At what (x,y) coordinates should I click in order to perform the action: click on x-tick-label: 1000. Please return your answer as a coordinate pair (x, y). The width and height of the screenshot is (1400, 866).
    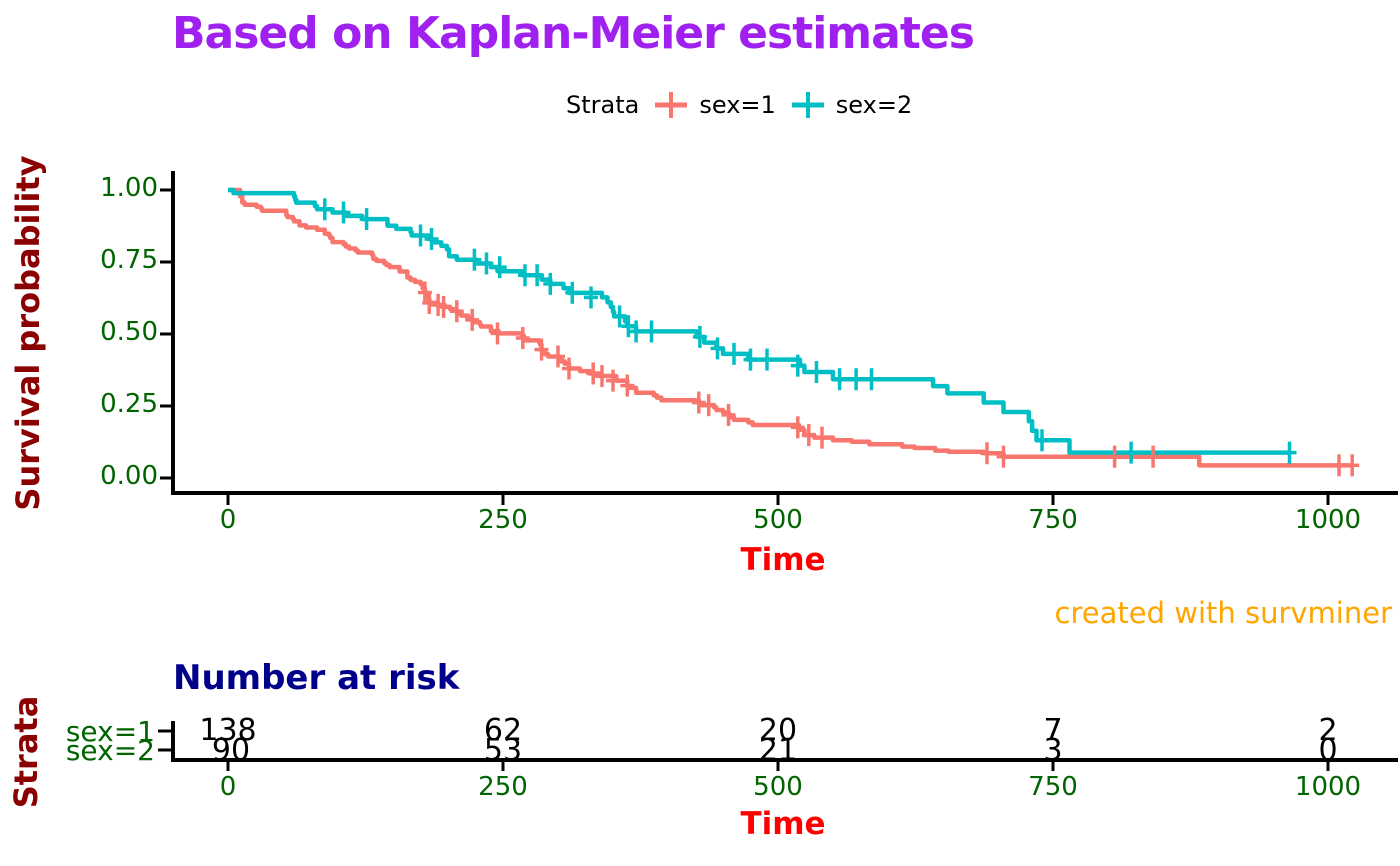
    Looking at the image, I should click on (1328, 520).